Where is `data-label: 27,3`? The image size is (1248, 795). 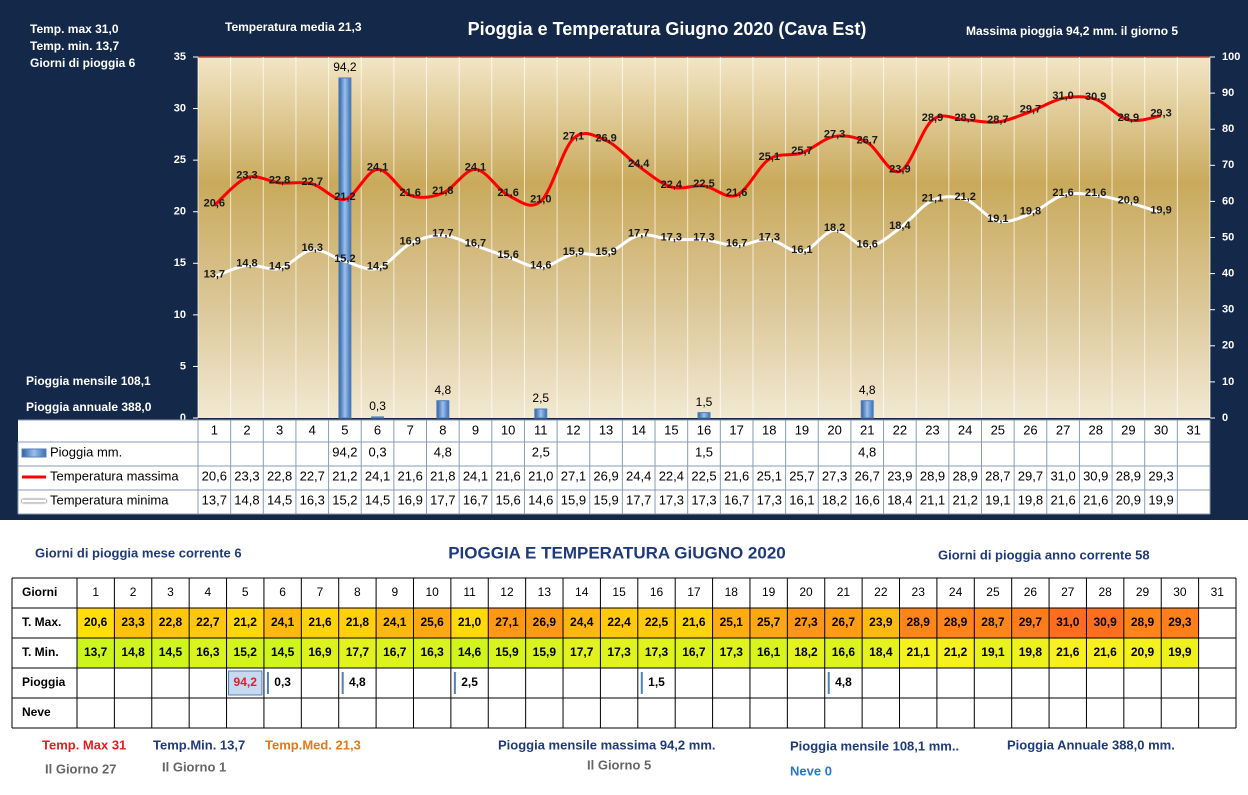 data-label: 27,3 is located at coordinates (834, 134).